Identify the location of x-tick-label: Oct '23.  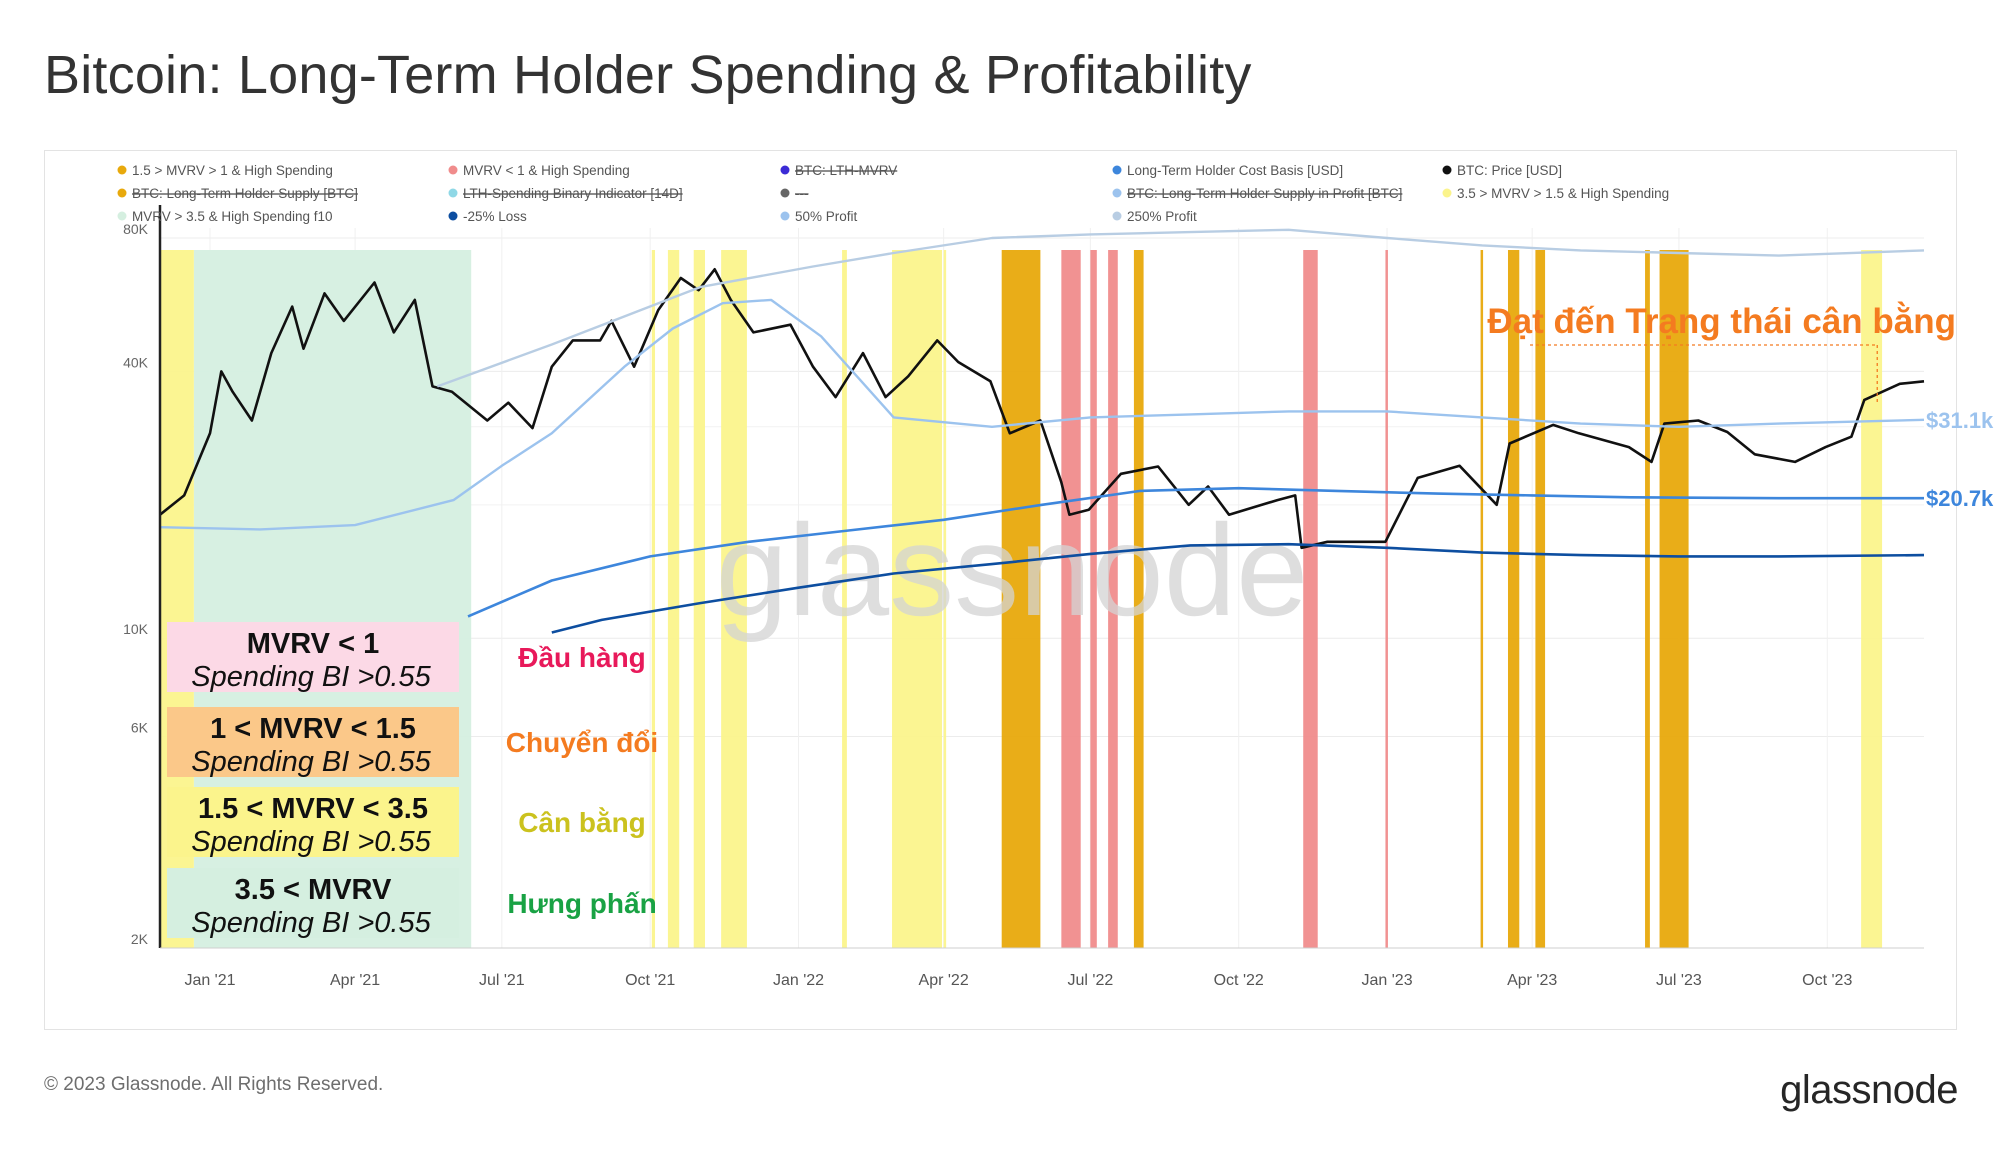
(1827, 980).